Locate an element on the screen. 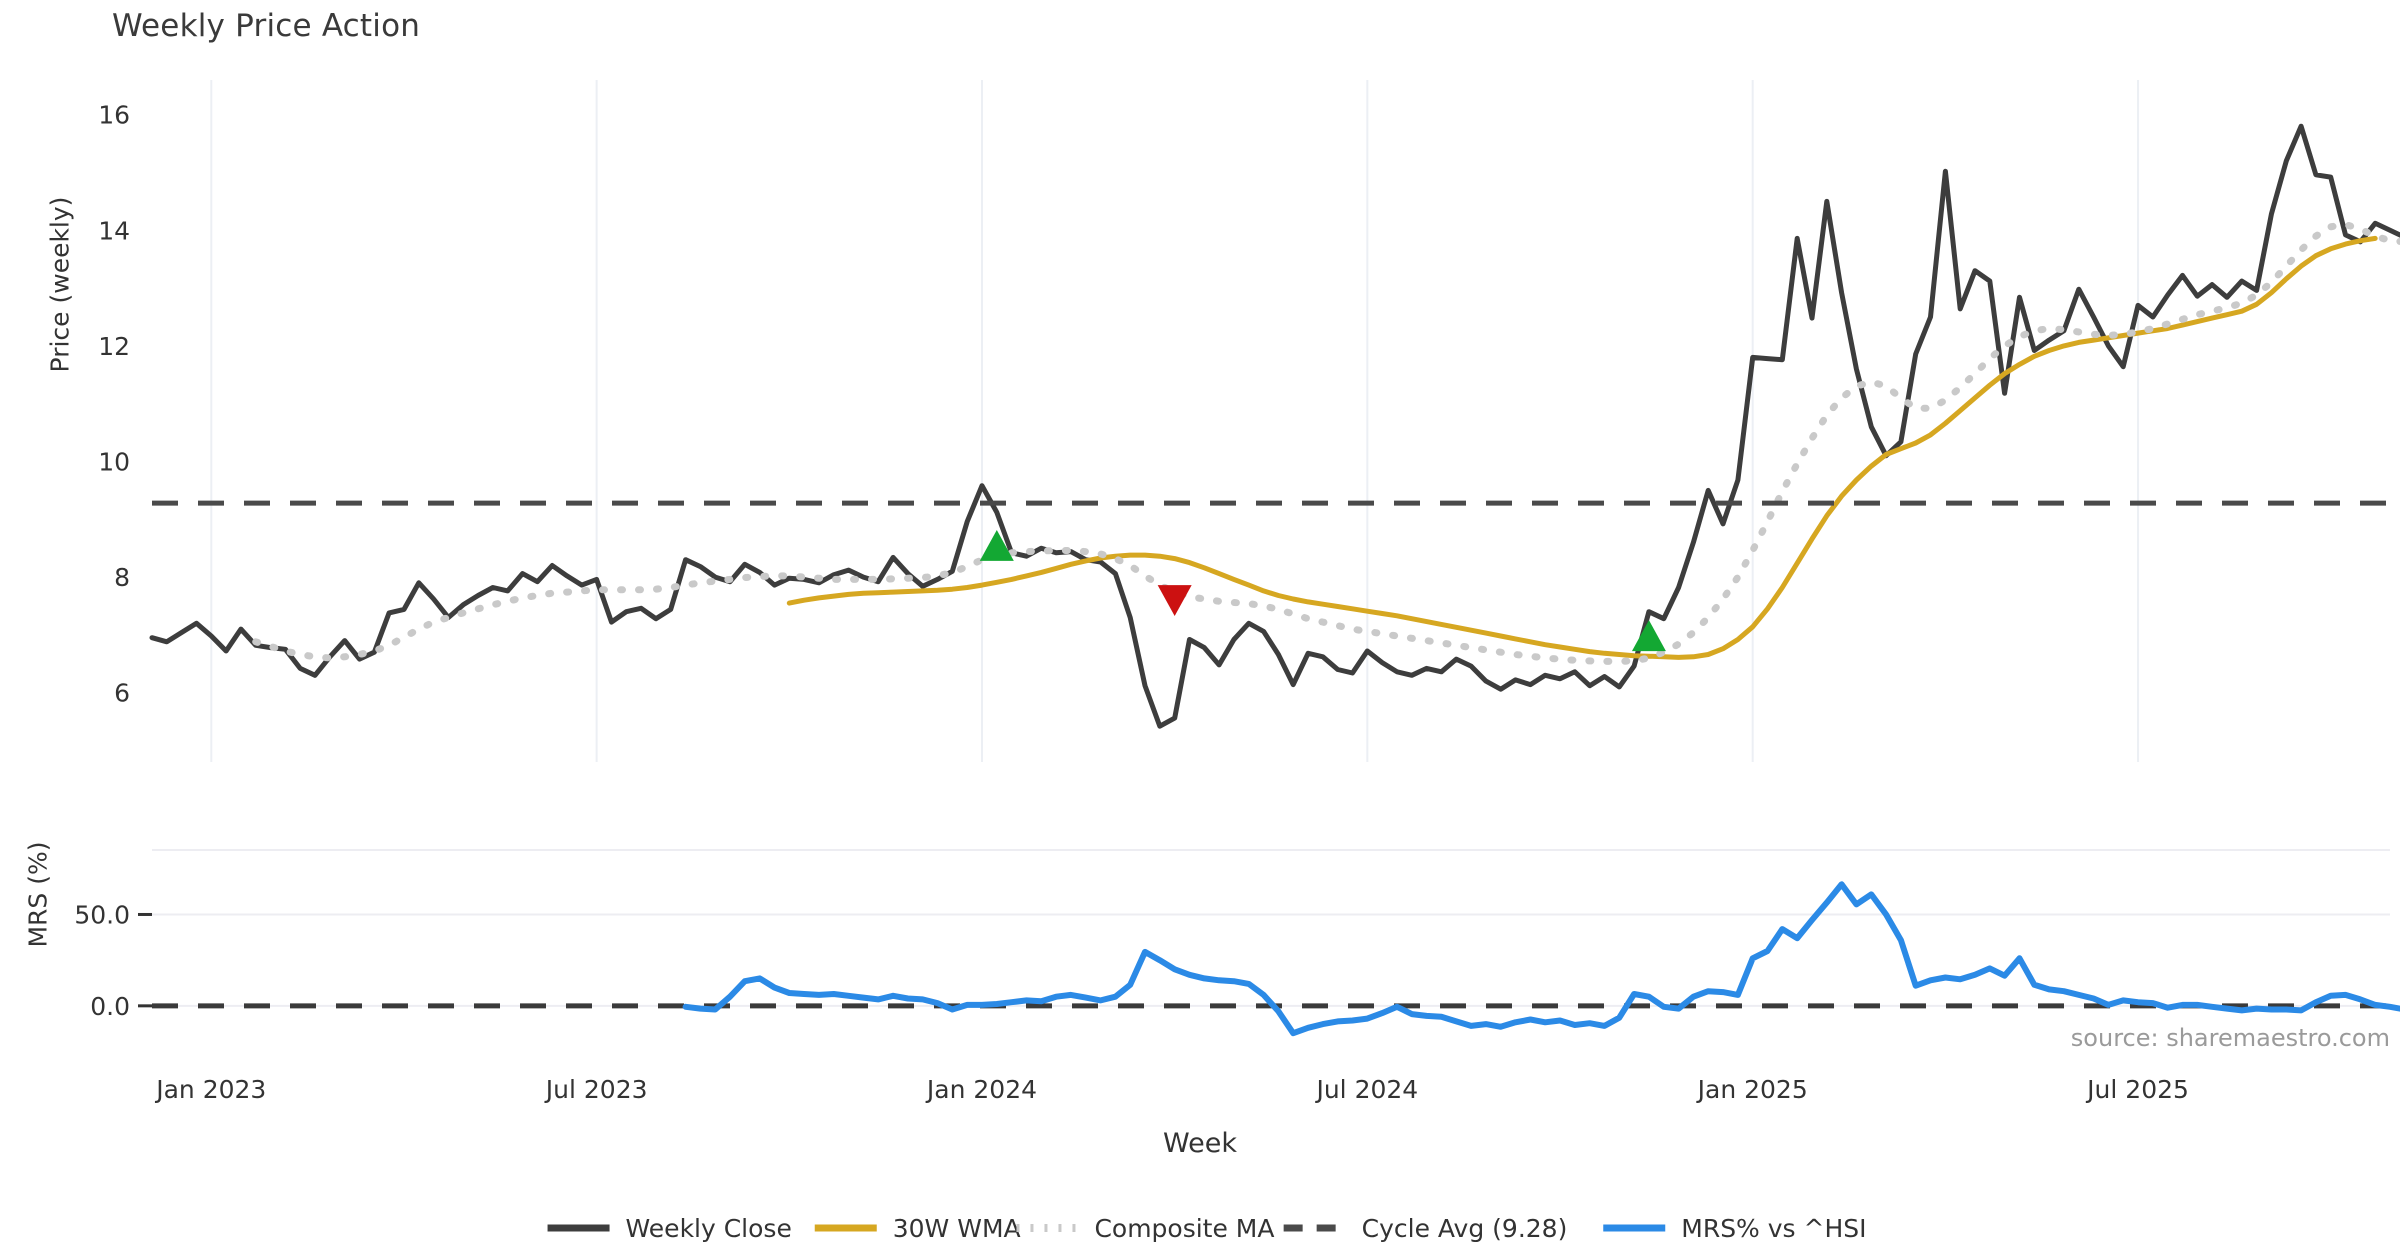 This screenshot has height=1260, width=2400. price-ytick-2: 10 is located at coordinates (114, 461).